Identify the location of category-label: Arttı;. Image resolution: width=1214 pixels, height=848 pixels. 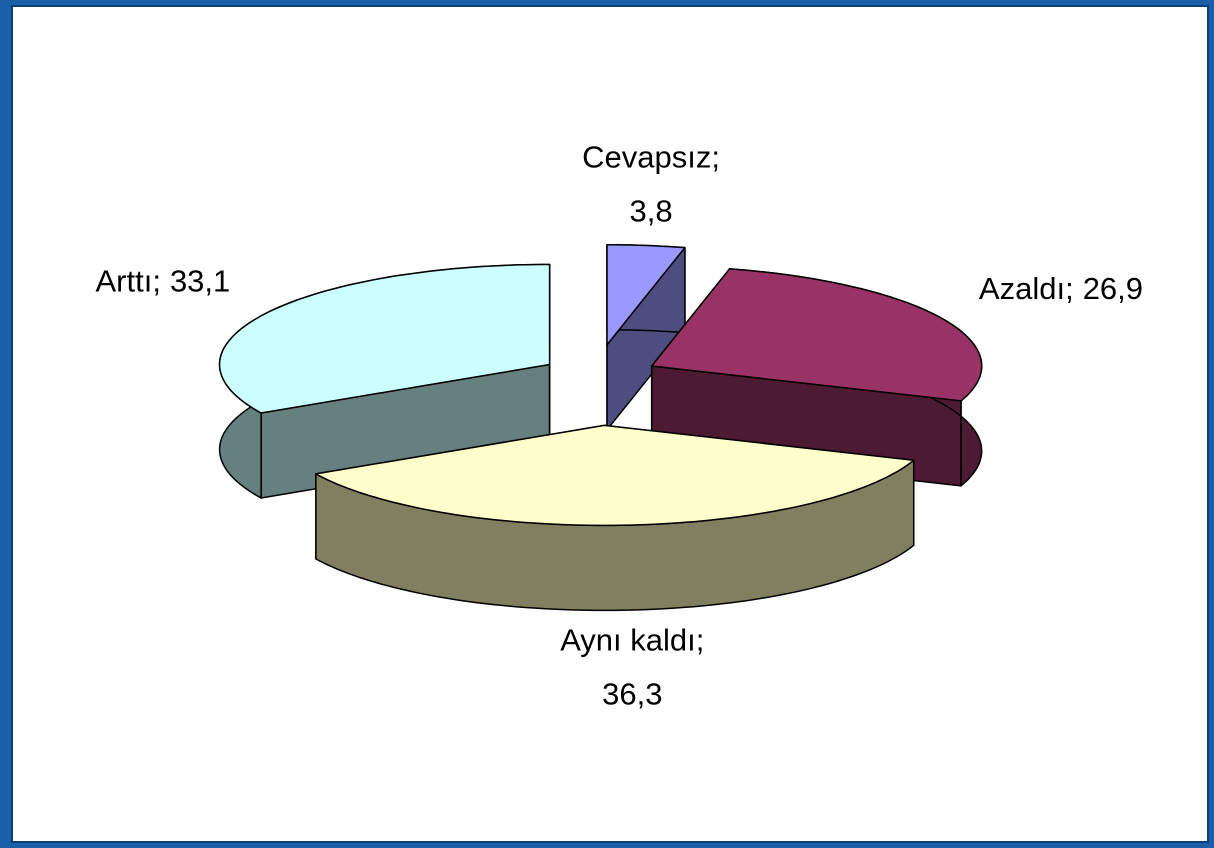
(127, 281).